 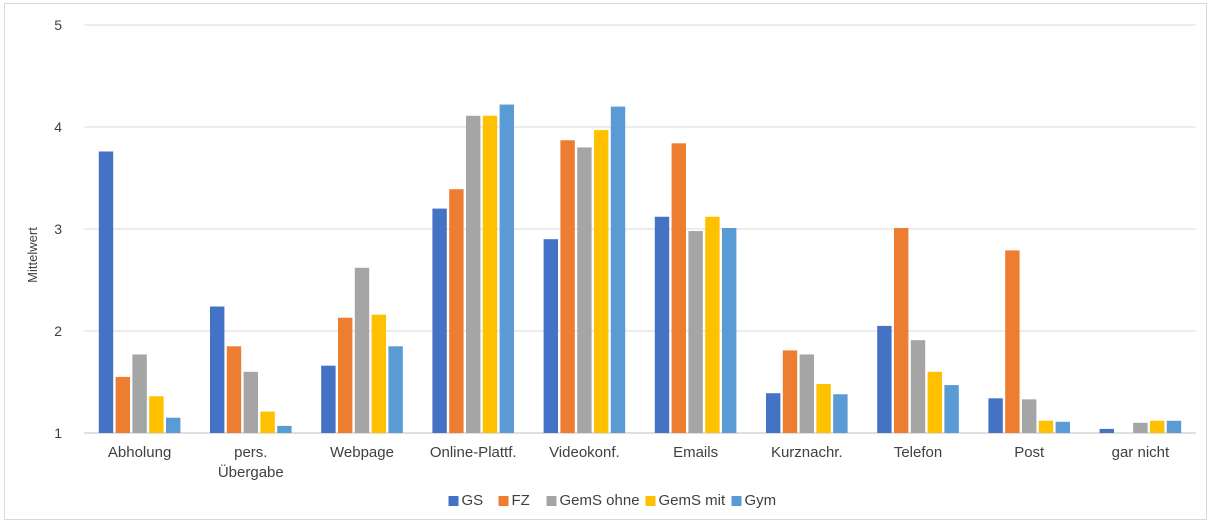 What do you see at coordinates (58, 25) in the screenshot?
I see `y-tick-label: 5` at bounding box center [58, 25].